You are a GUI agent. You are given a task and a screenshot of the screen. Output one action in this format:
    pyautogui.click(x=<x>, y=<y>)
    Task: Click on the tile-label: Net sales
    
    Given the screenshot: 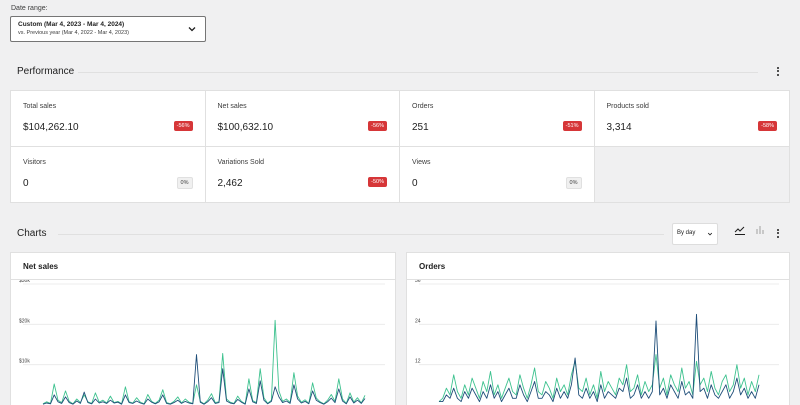 What is the action you would take?
    pyautogui.click(x=232, y=106)
    